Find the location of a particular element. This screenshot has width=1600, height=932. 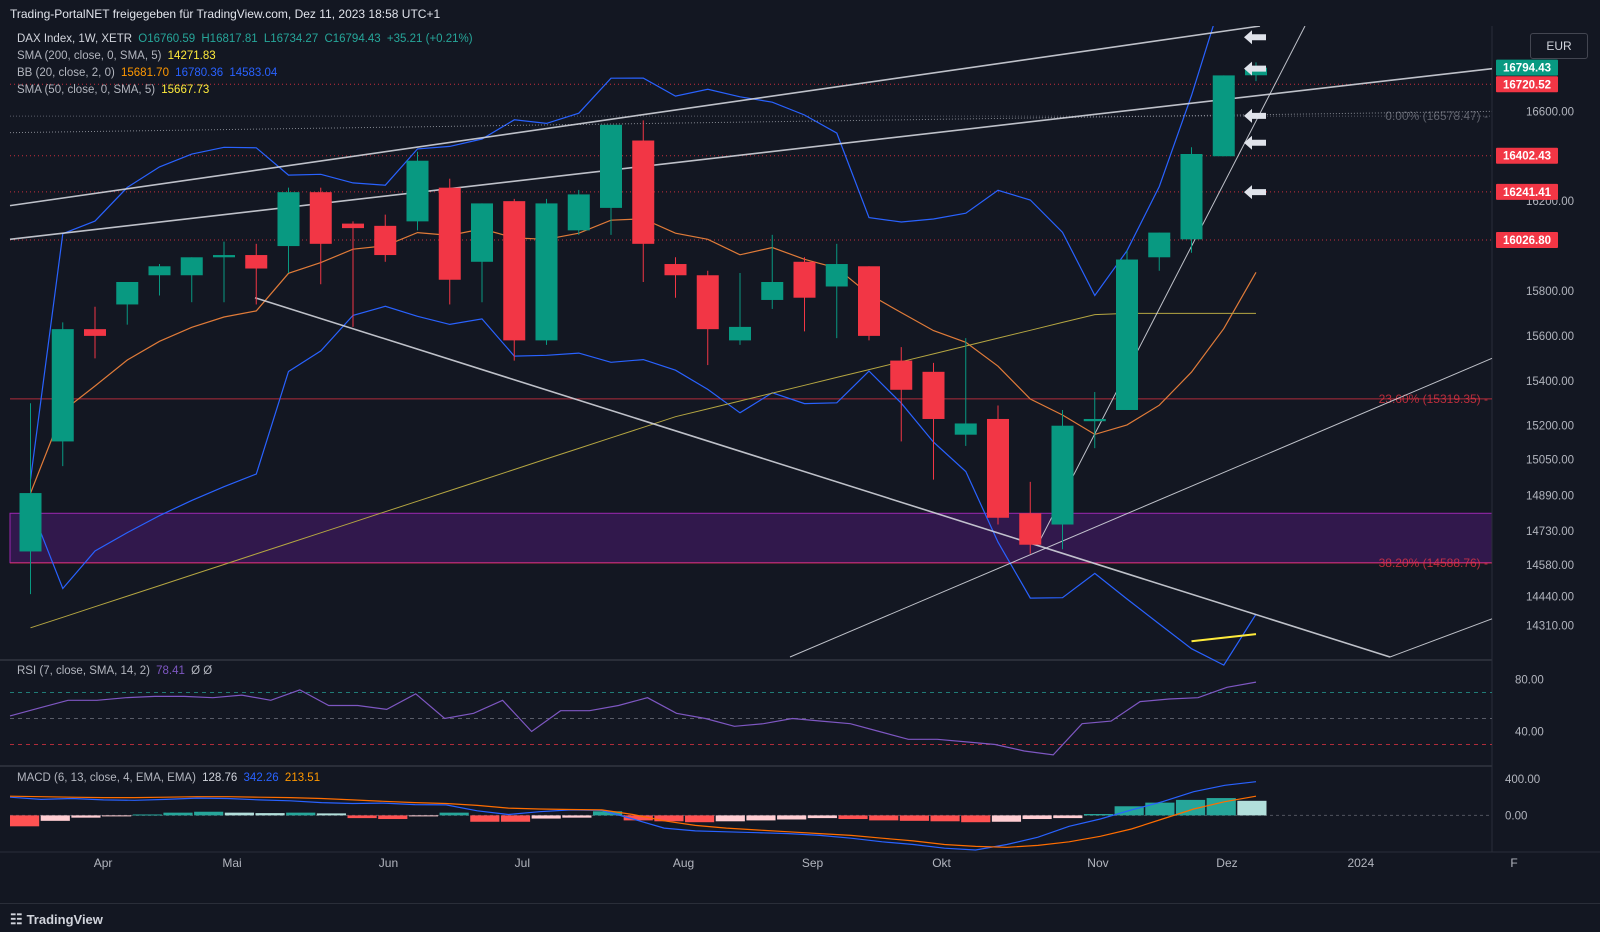

legend-change: +35.21 (+0.21%) is located at coordinates (429, 39).